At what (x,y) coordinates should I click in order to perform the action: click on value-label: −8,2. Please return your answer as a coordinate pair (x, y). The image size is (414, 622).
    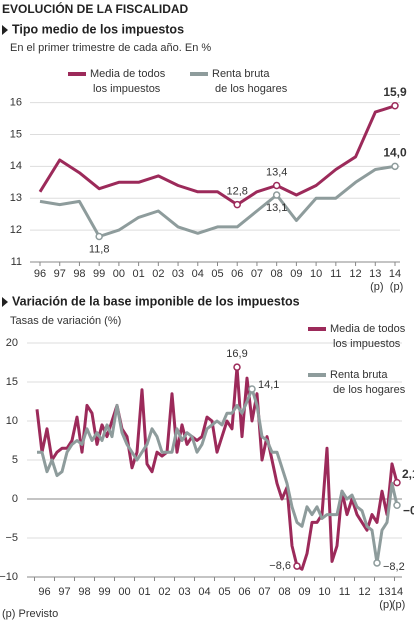
    Looking at the image, I should click on (394, 567).